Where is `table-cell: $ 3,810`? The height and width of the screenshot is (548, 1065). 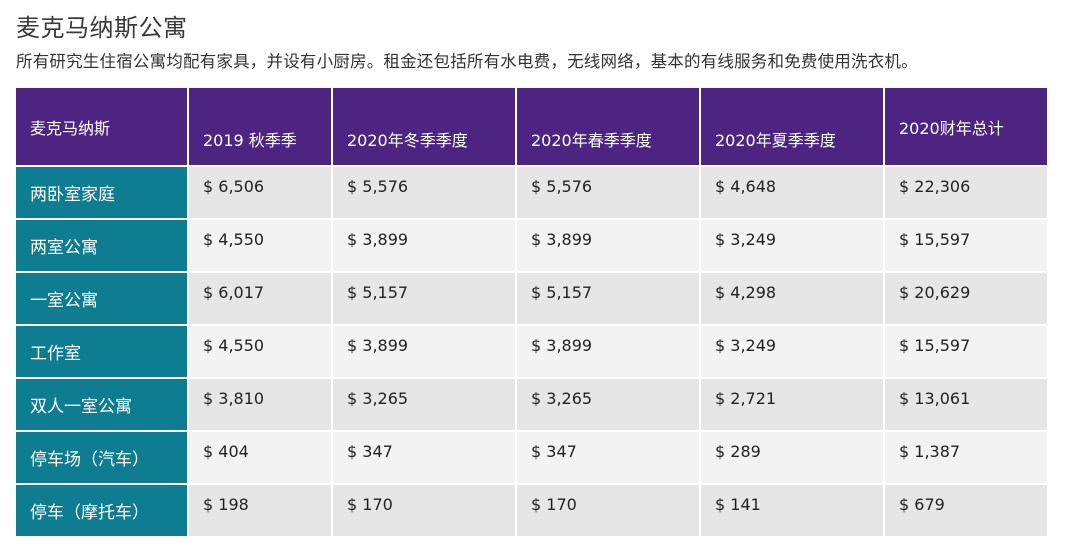 table-cell: $ 3,810 is located at coordinates (261, 405).